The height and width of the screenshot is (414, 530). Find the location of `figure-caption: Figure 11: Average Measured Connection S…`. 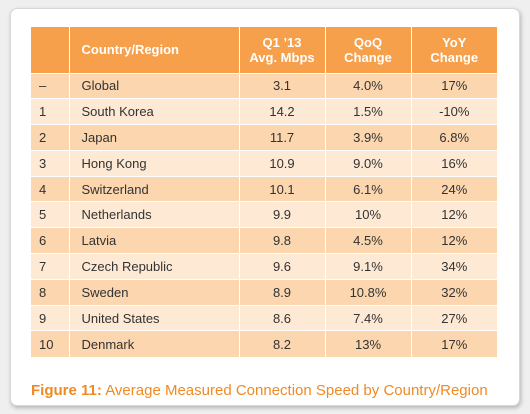

figure-caption: Figure 11: Average Measured Connection S… is located at coordinates (259, 390).